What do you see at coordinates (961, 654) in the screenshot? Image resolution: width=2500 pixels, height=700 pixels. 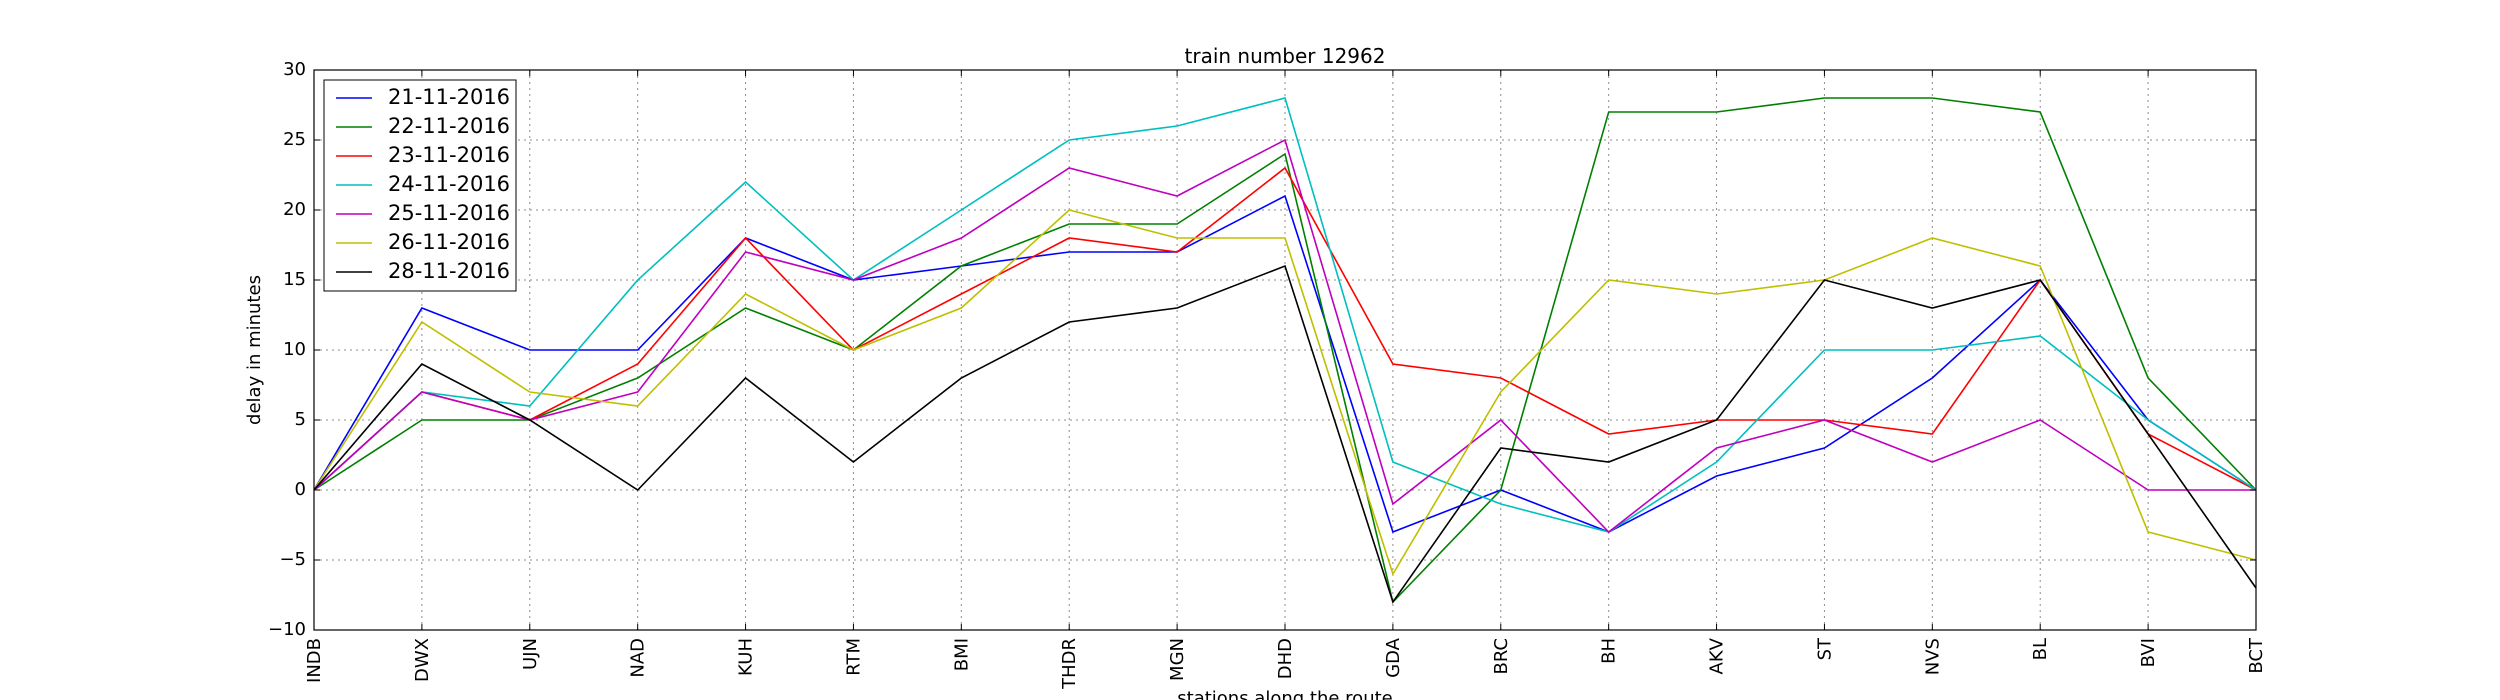 I see `x-tick-label: BMI` at bounding box center [961, 654].